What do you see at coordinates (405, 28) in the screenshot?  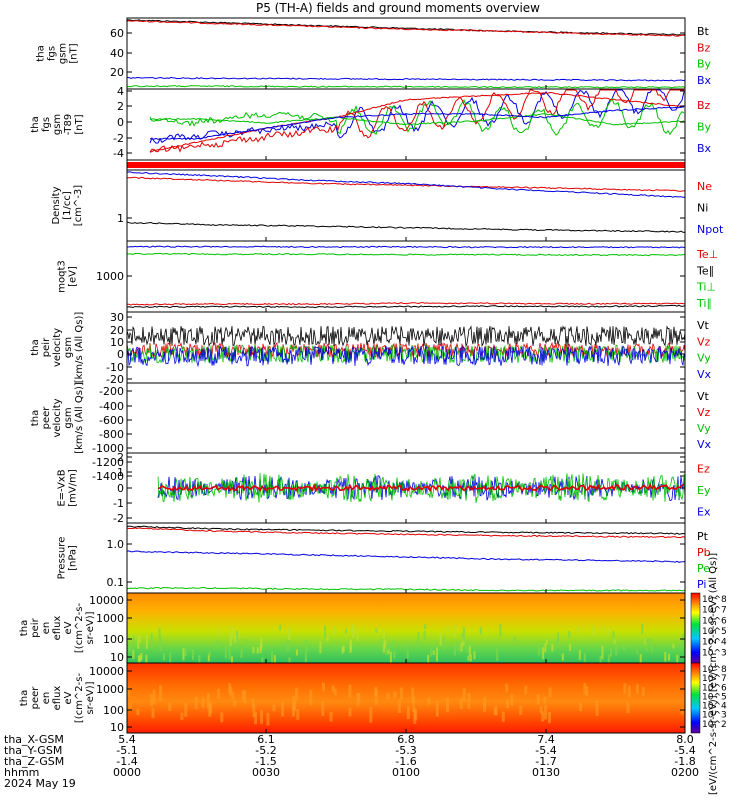 I see `series-fgs-mag-Bz` at bounding box center [405, 28].